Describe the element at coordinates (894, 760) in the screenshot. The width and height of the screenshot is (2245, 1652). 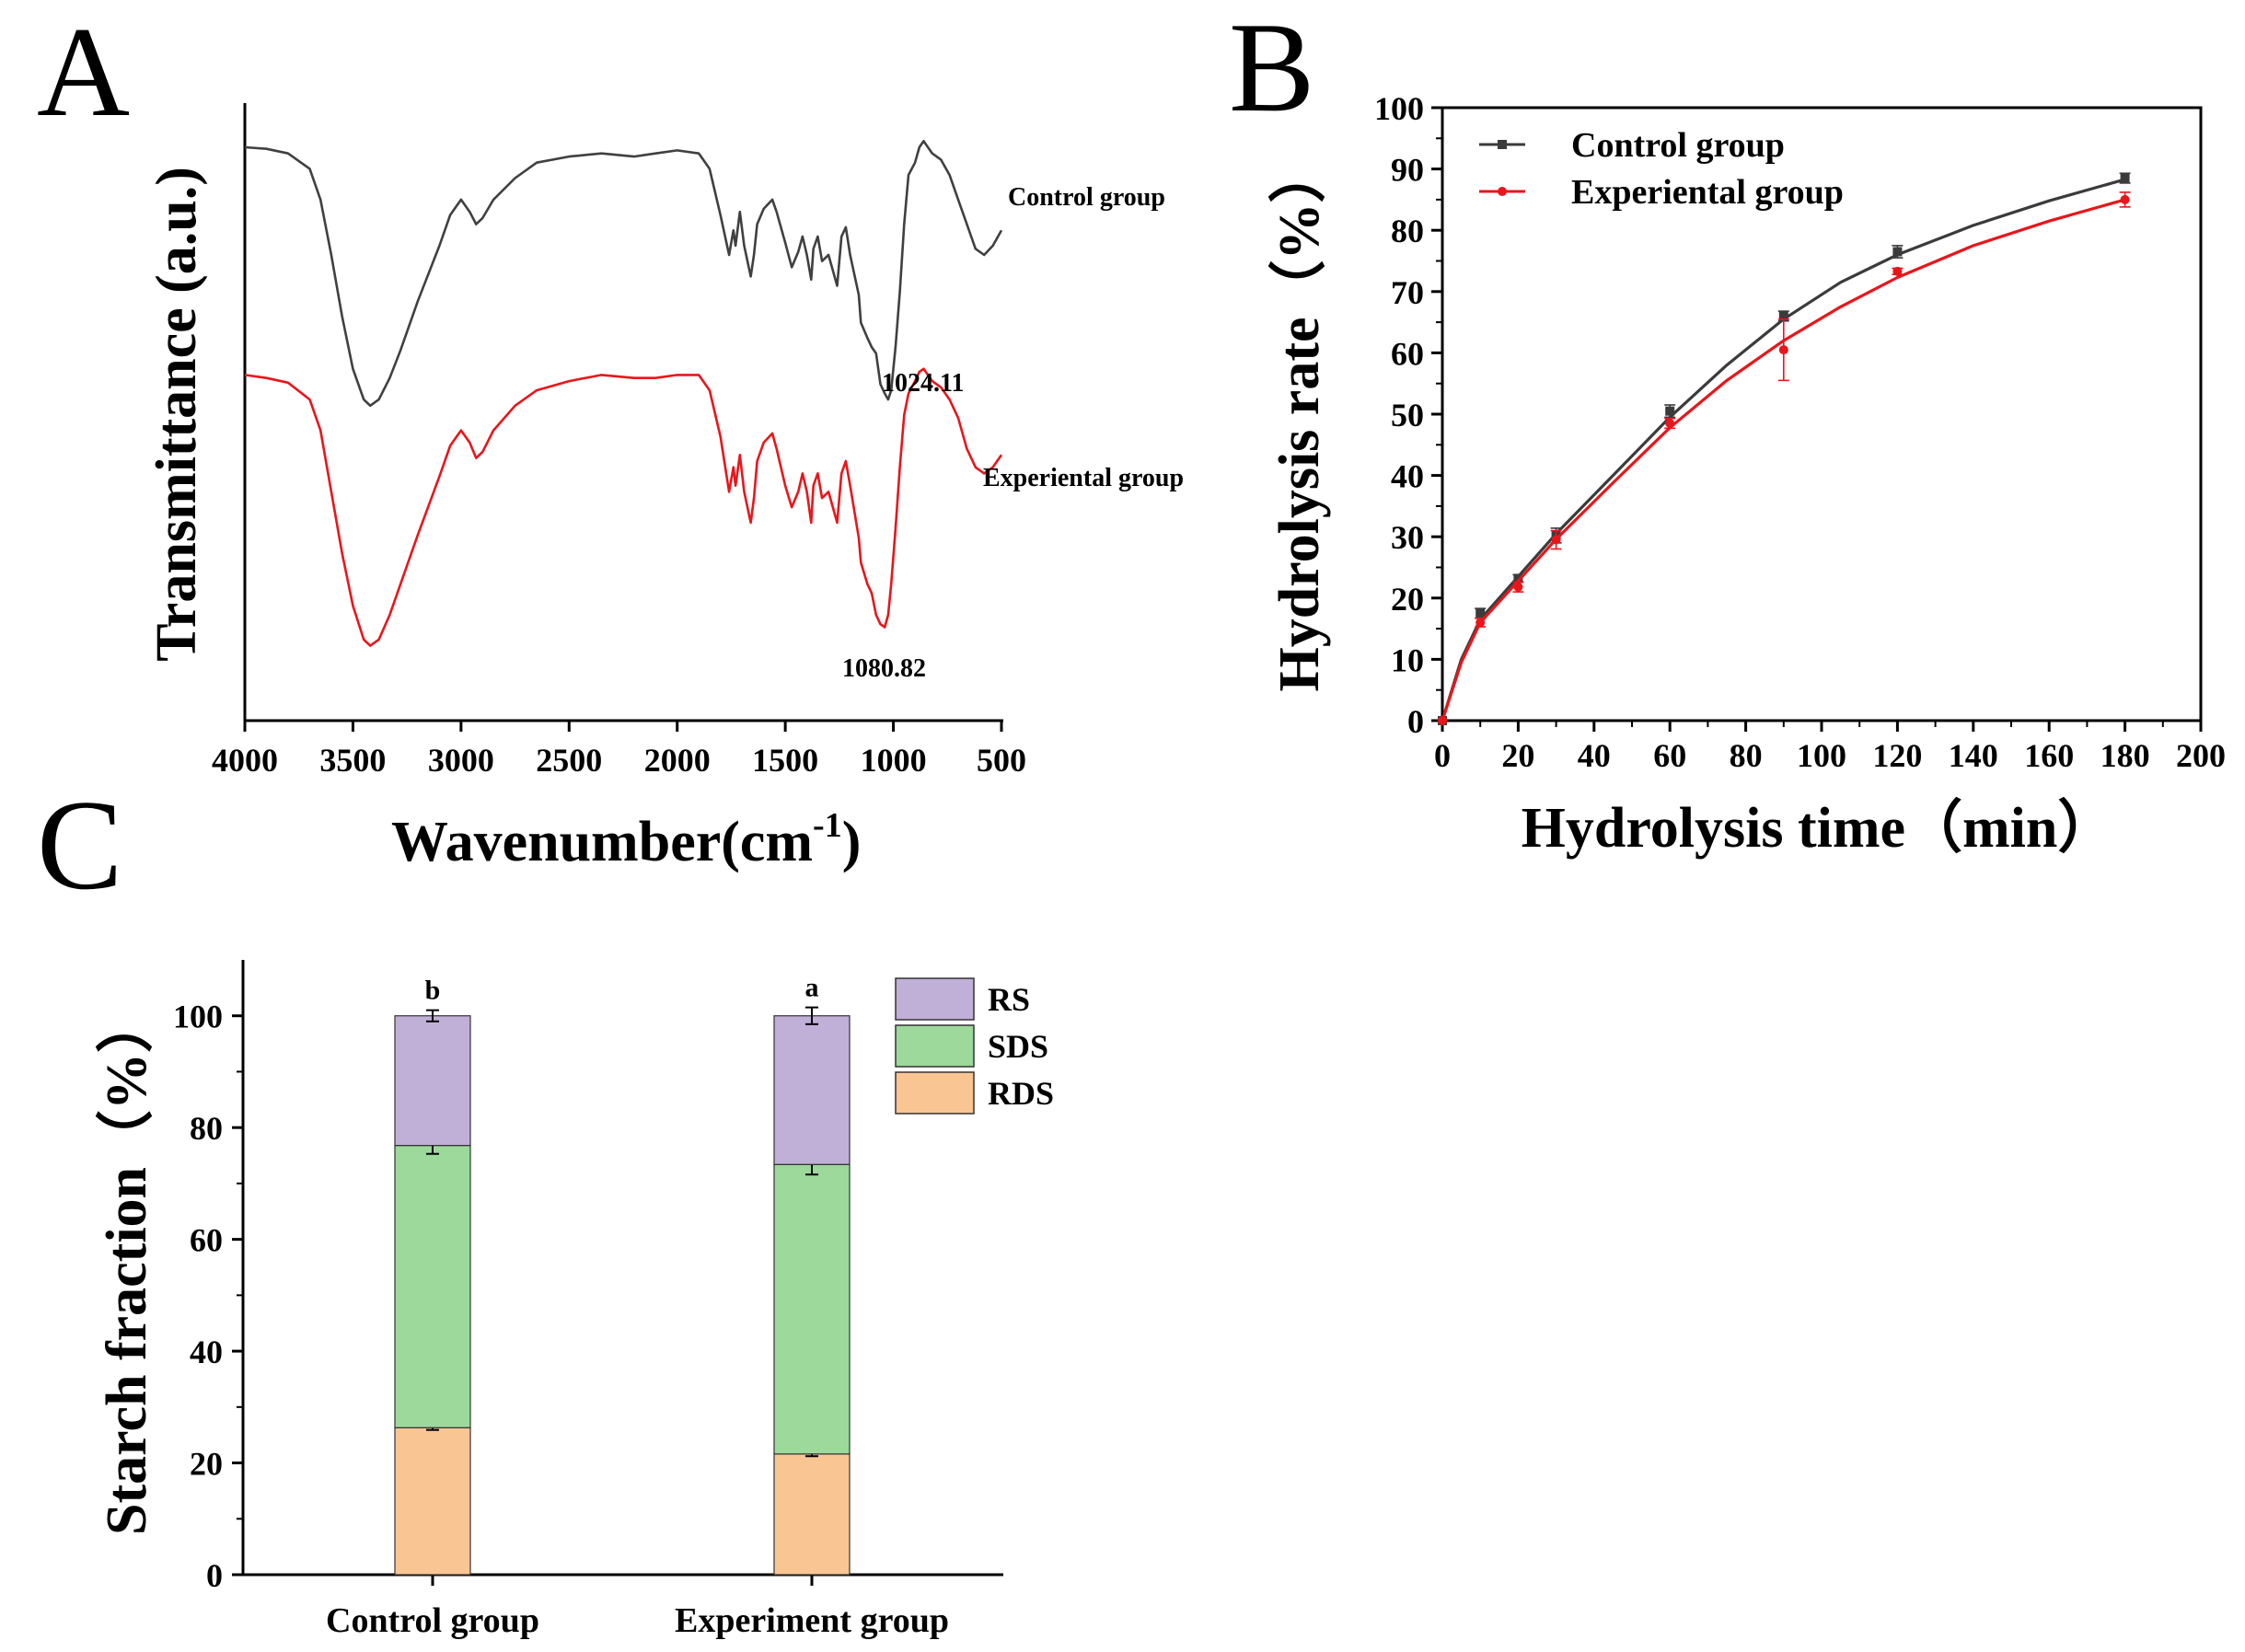
I see `panel-a-x-tick-label: 1000` at that location.